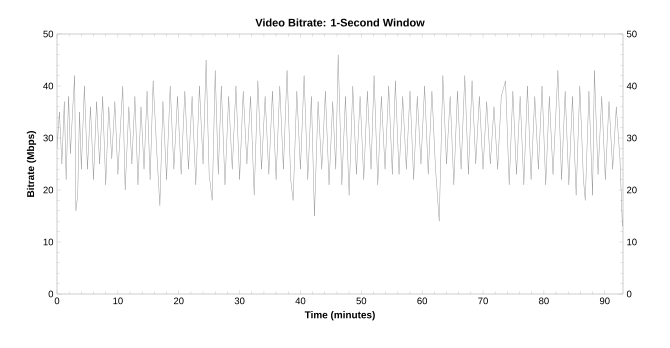 Image resolution: width=670 pixels, height=348 pixels. What do you see at coordinates (544, 301) in the screenshot?
I see `x-tick-label: 80` at bounding box center [544, 301].